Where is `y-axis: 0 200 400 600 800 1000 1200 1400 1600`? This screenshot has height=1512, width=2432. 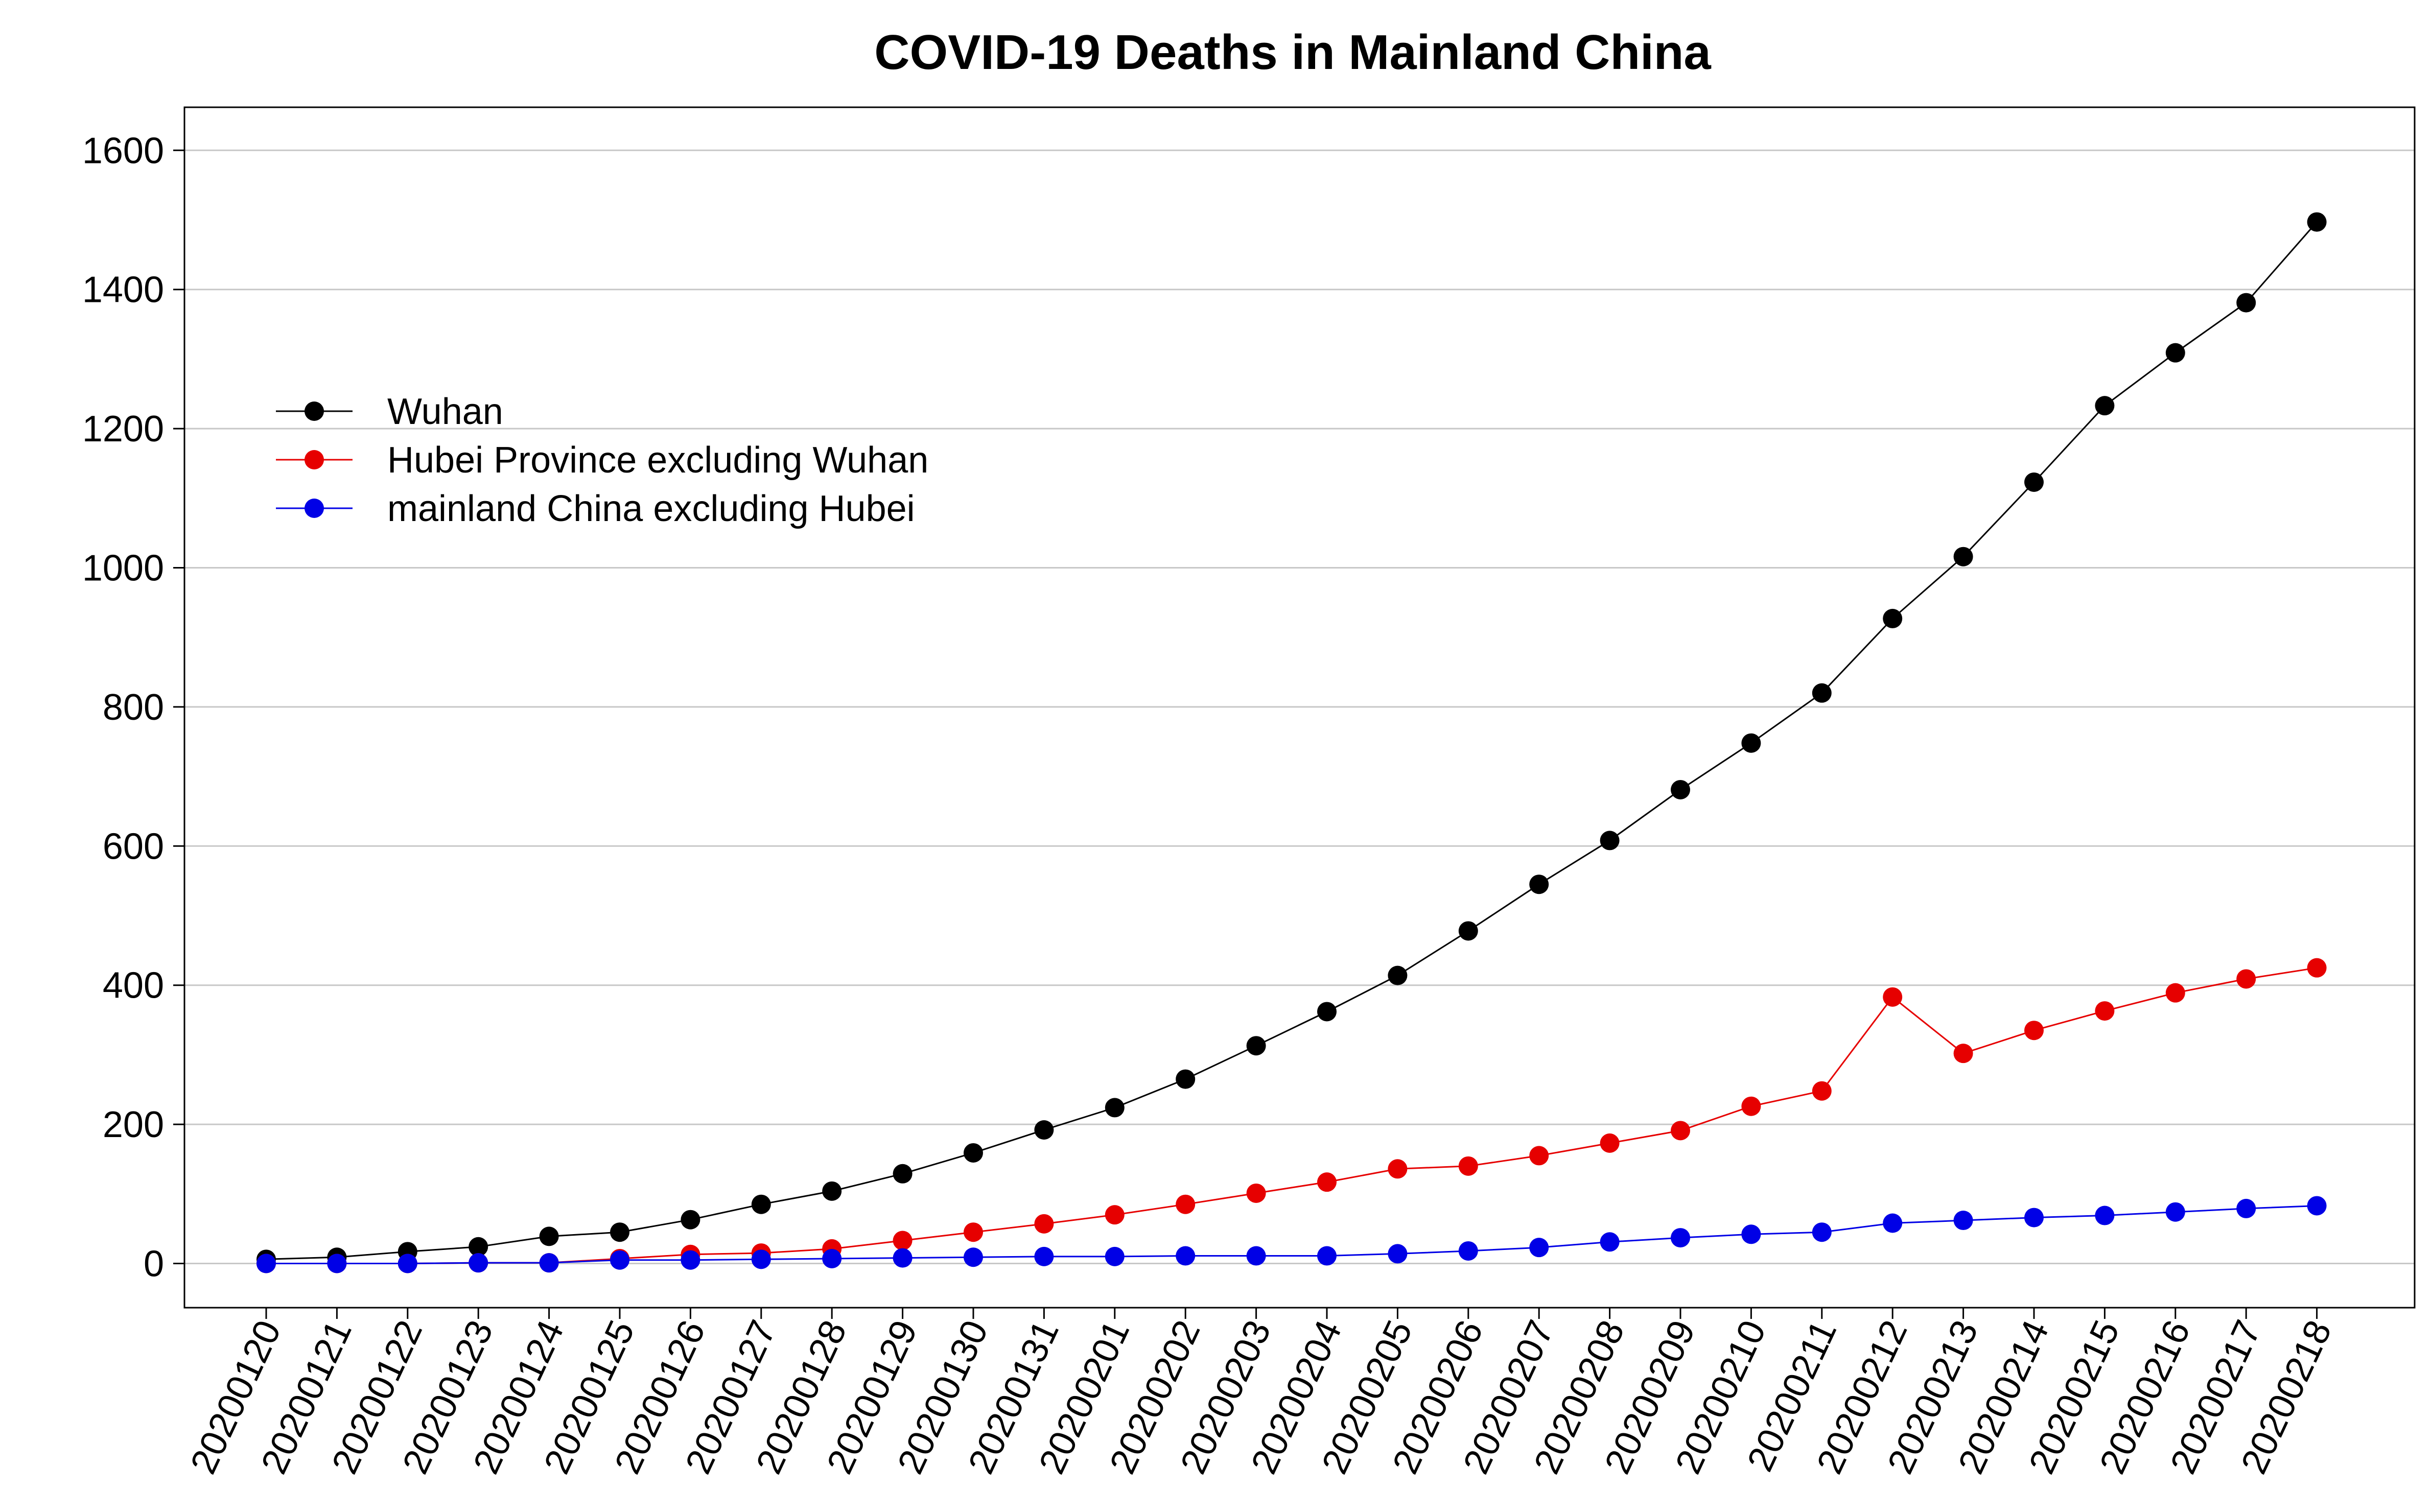 y-axis: 0 200 400 600 800 1000 1200 1400 1600 is located at coordinates (133, 707).